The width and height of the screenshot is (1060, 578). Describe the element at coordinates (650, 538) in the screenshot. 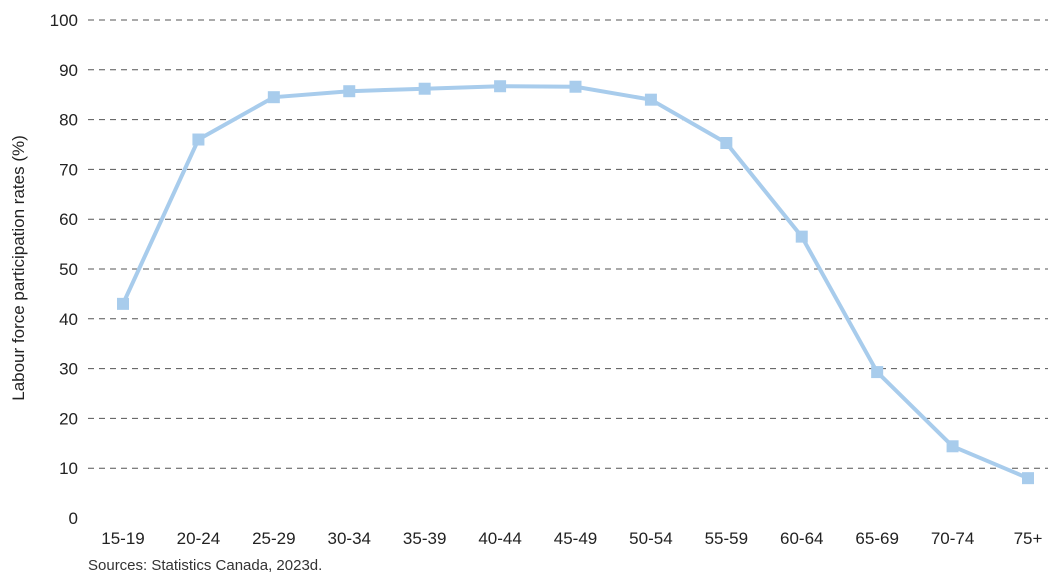

I see `x-tick-label: 50-54` at that location.